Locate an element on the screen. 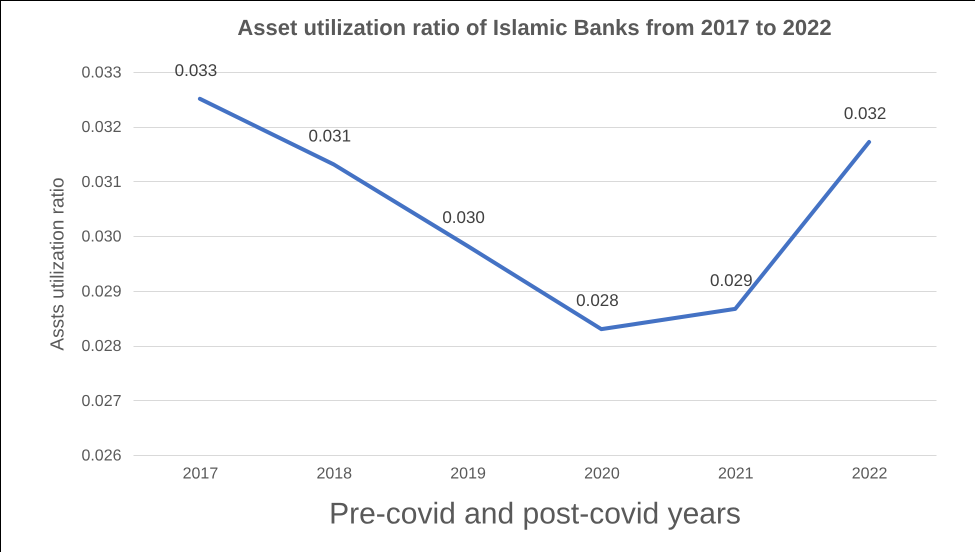 This screenshot has width=979, height=556. data-label: 0.032 is located at coordinates (865, 114).